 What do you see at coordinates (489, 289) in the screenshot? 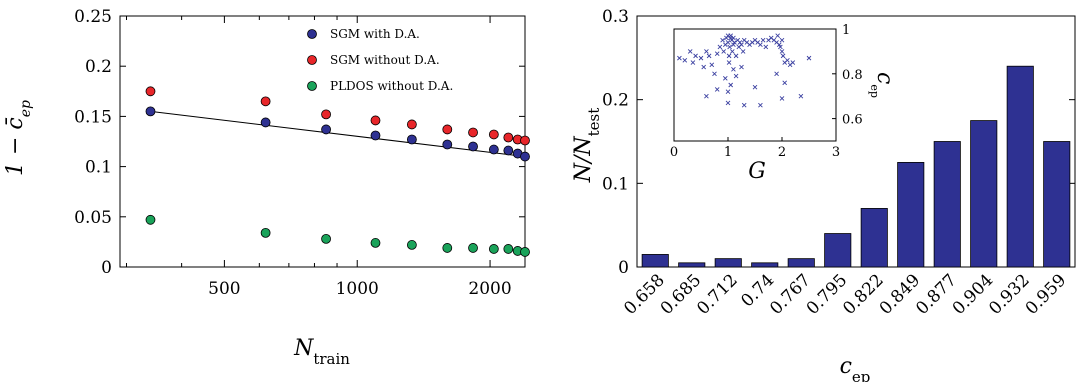
I see `left-x-tick-label: 2000` at bounding box center [489, 289].